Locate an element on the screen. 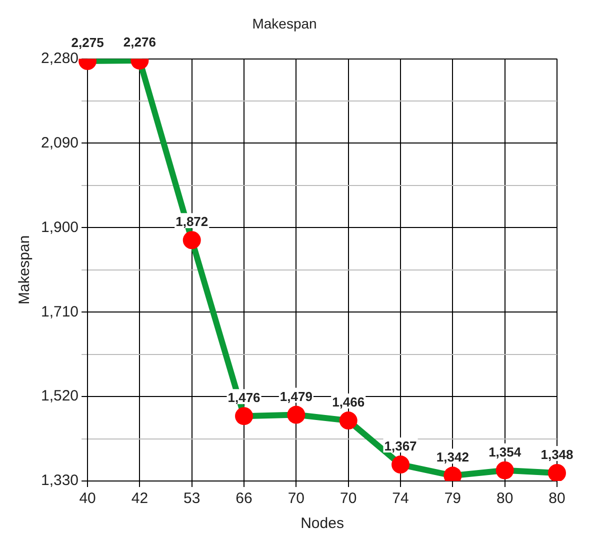 The height and width of the screenshot is (545, 589). data-label: 1,476 is located at coordinates (244, 398).